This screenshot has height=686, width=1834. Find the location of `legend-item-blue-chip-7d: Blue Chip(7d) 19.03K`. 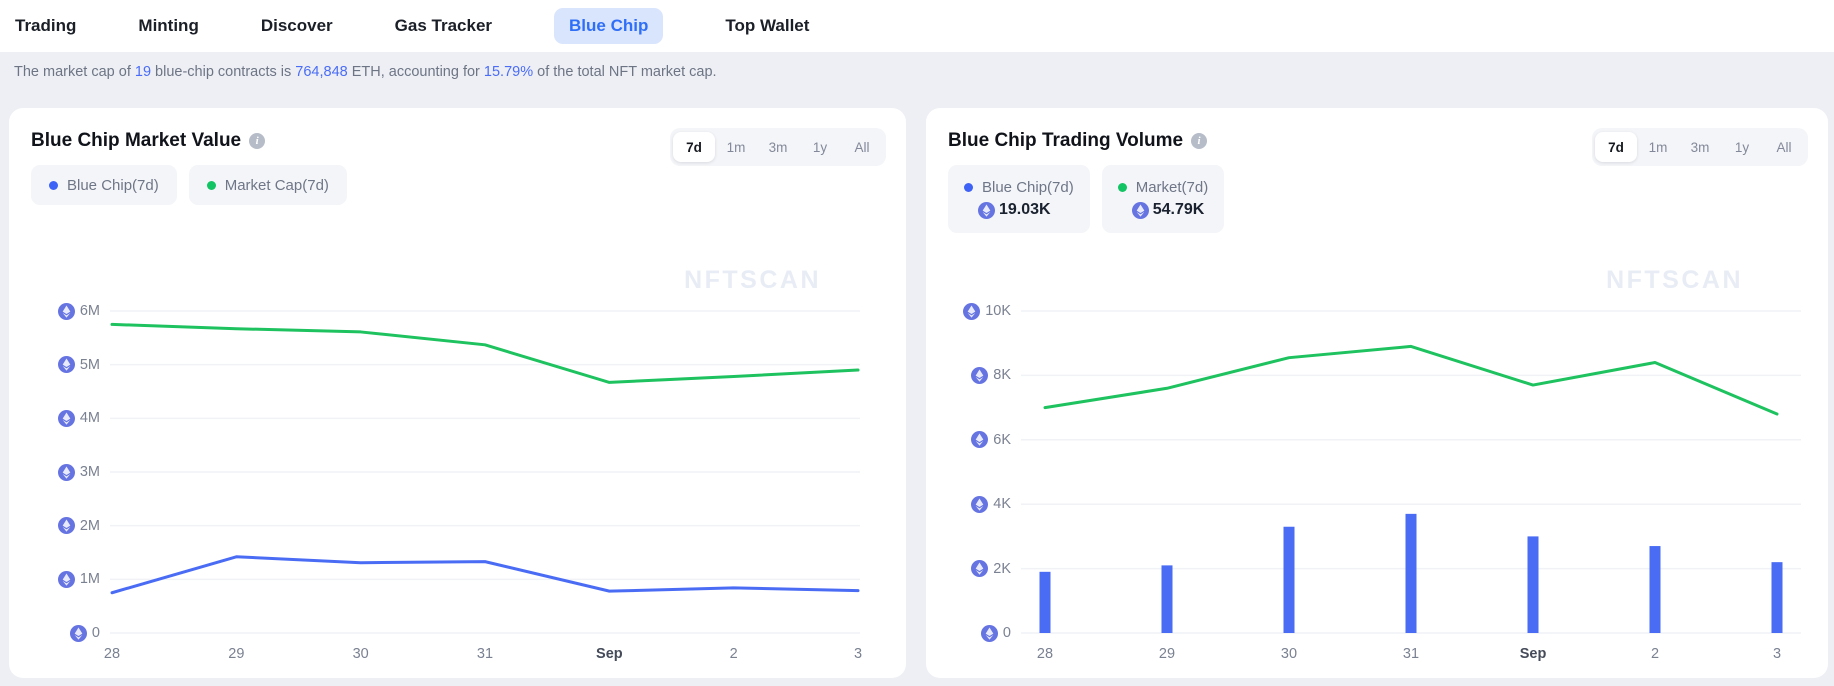

legend-item-blue-chip-7d: Blue Chip(7d) 19.03K is located at coordinates (1019, 199).